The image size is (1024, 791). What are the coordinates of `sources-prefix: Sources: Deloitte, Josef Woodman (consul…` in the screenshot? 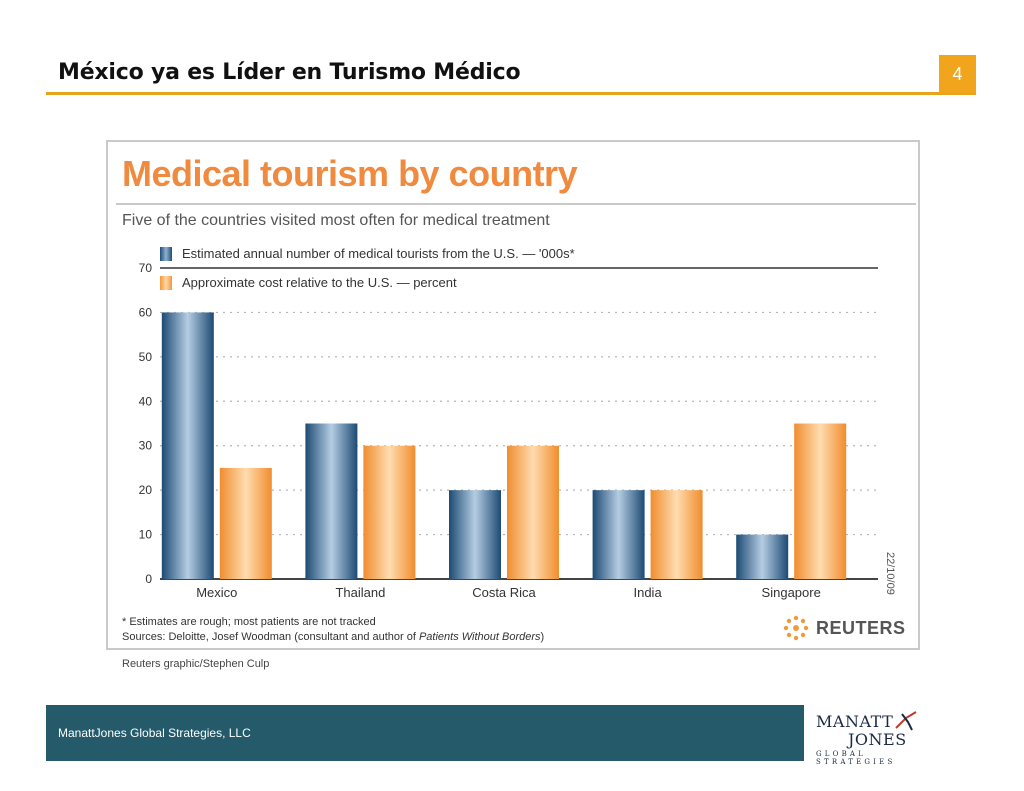 It's located at (270, 637).